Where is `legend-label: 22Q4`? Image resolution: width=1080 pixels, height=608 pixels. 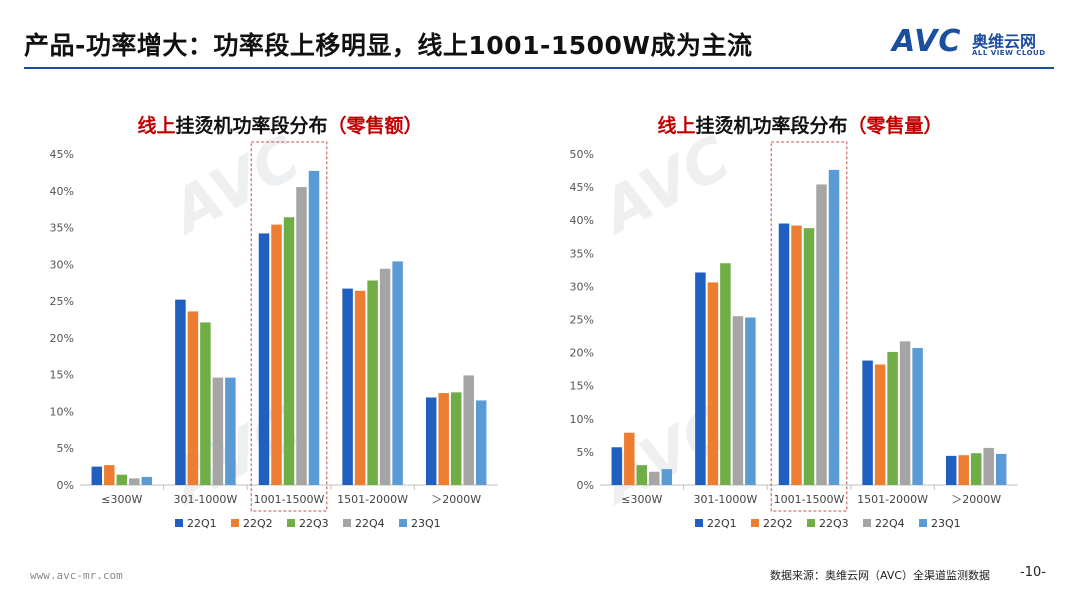
legend-label: 22Q4 is located at coordinates (370, 523).